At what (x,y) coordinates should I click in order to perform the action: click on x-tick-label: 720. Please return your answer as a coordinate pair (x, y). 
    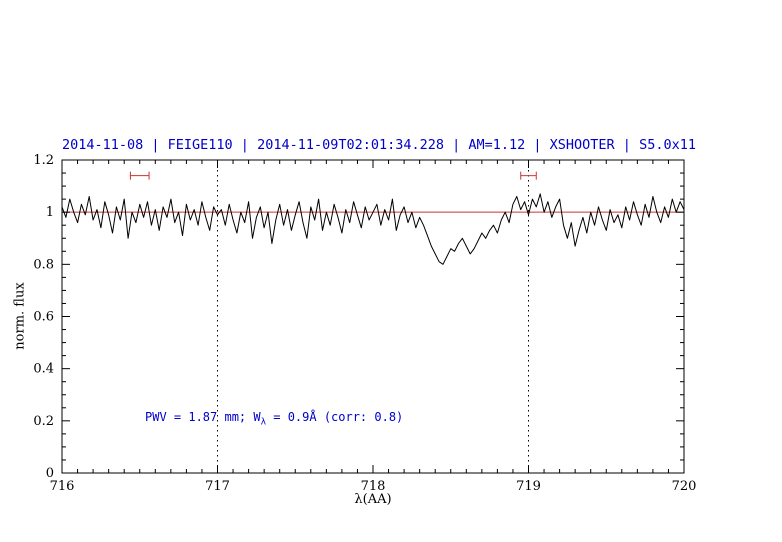
    Looking at the image, I should click on (684, 486).